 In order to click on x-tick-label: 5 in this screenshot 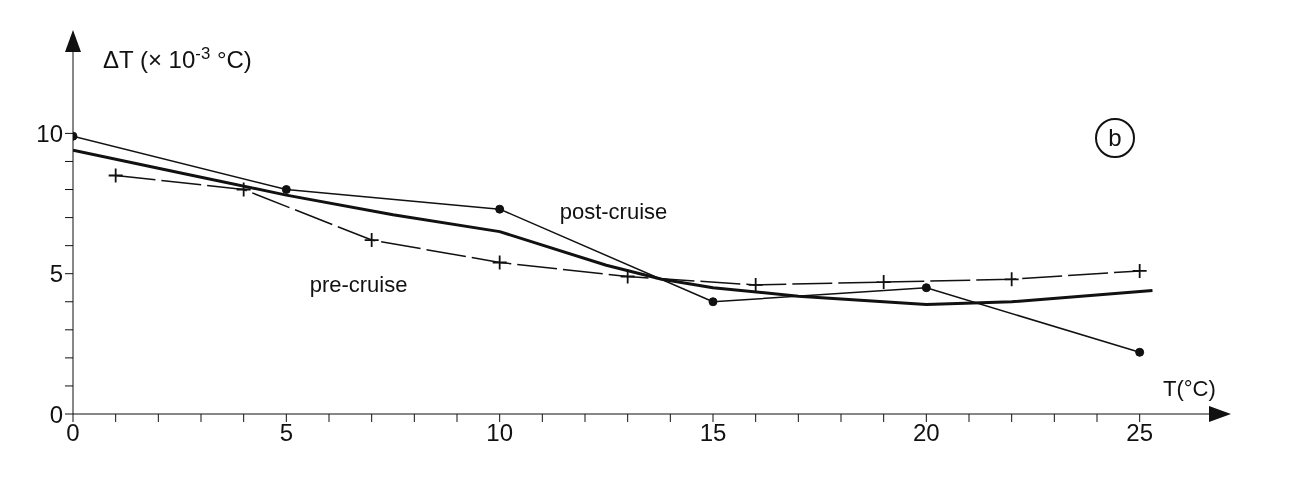, I will do `click(286, 433)`.